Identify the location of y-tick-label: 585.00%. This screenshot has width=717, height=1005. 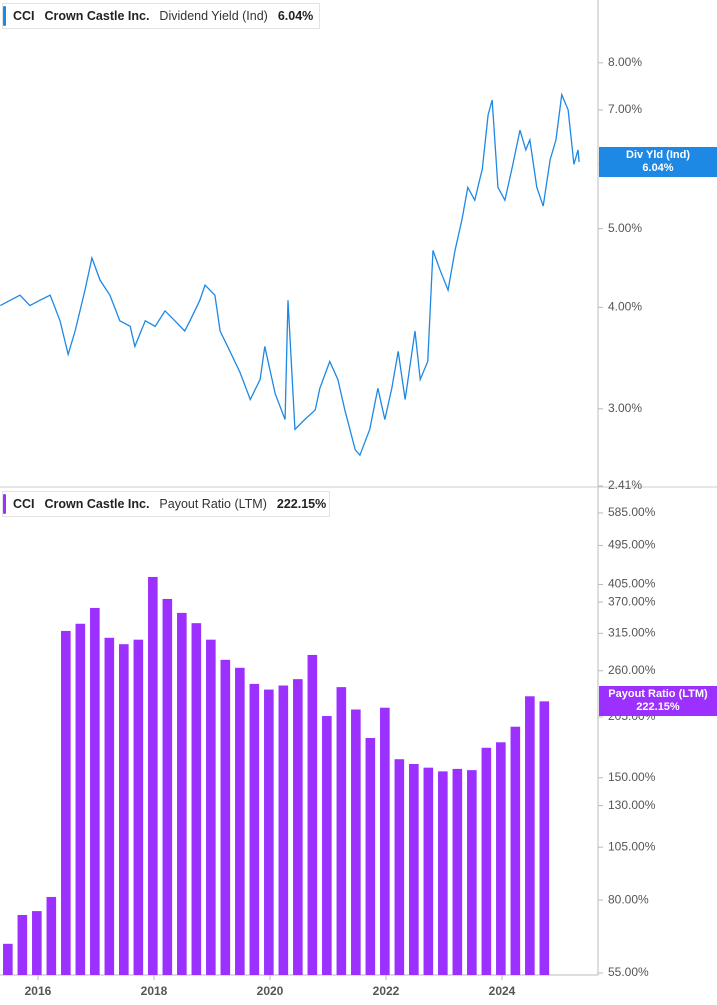
(632, 512).